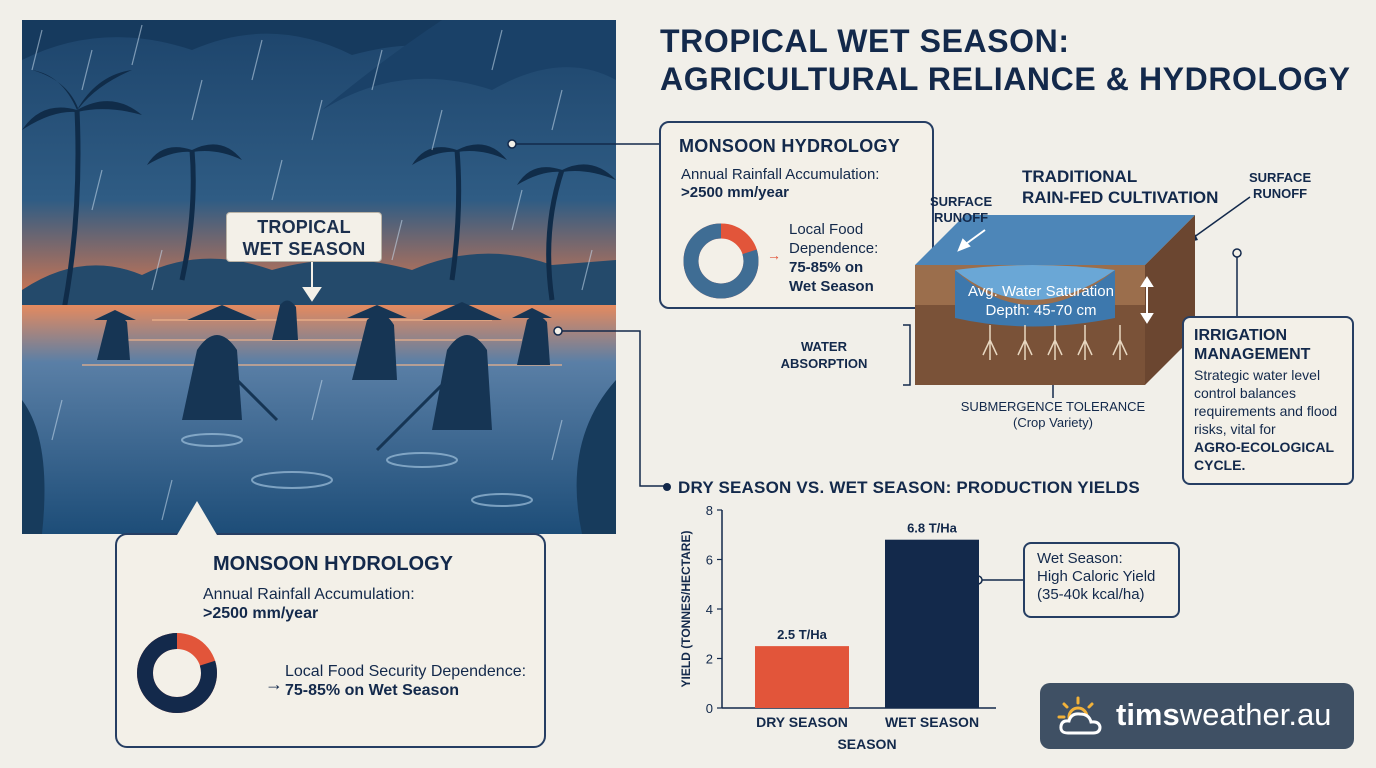 This screenshot has height=768, width=1376. I want to click on y-tick-label: 2, so click(709, 659).